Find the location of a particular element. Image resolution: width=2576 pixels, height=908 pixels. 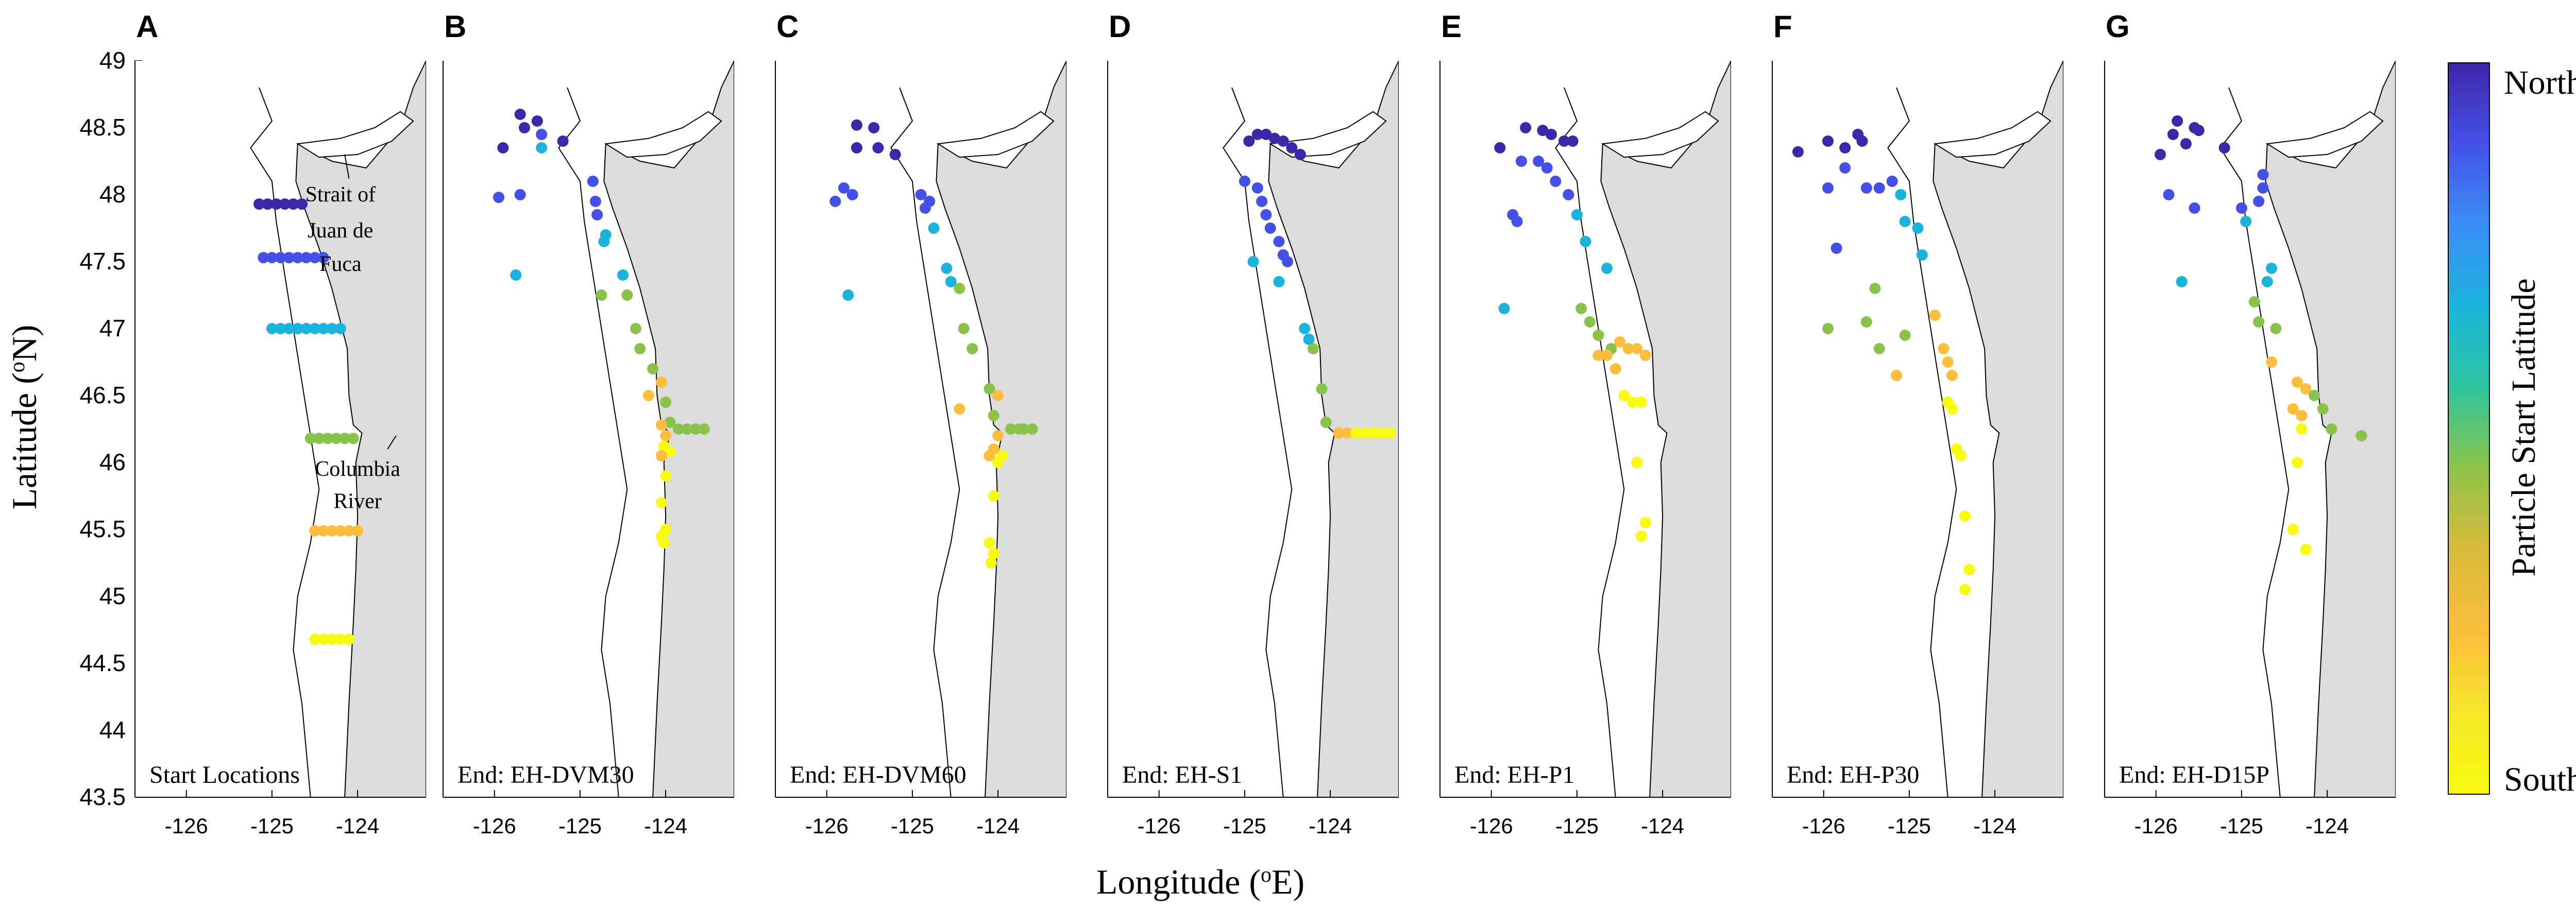

strait-annotation: Strait of is located at coordinates (341, 195).